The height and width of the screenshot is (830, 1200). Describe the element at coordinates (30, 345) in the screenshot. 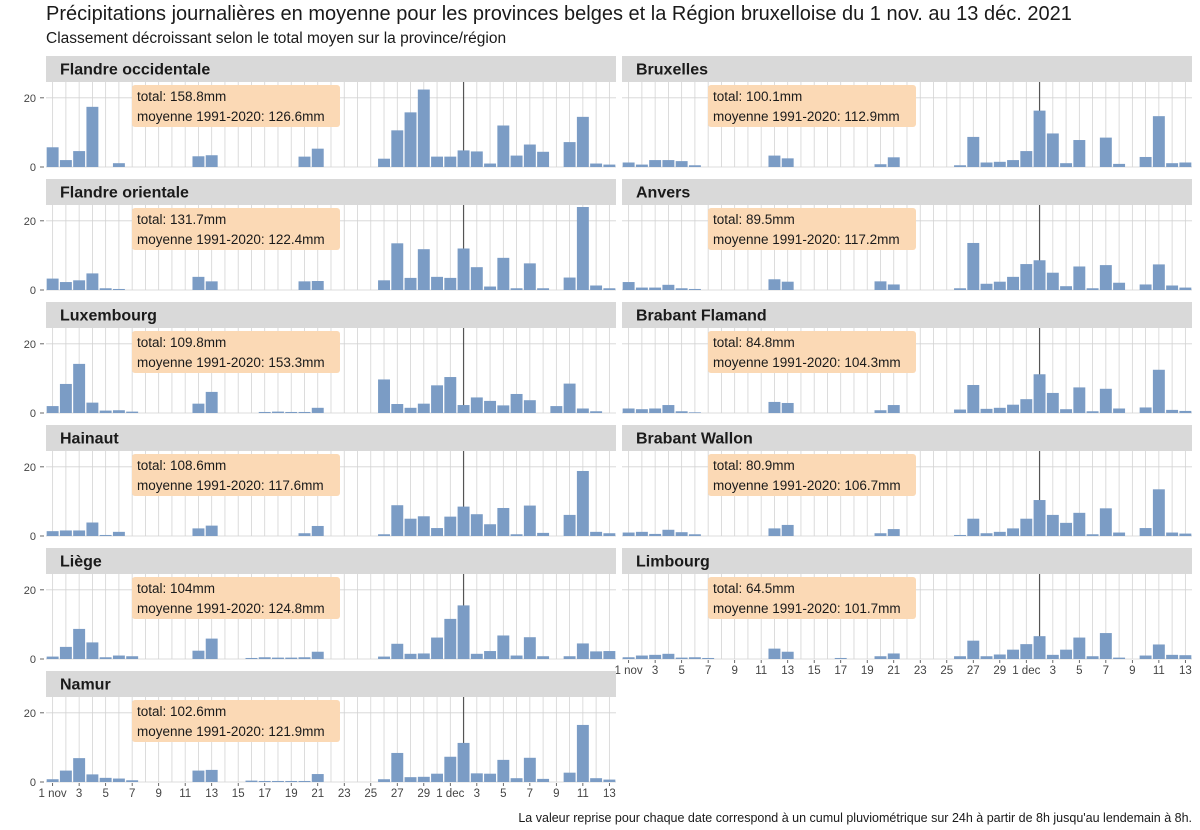

I see `y-tick-label: 20` at that location.